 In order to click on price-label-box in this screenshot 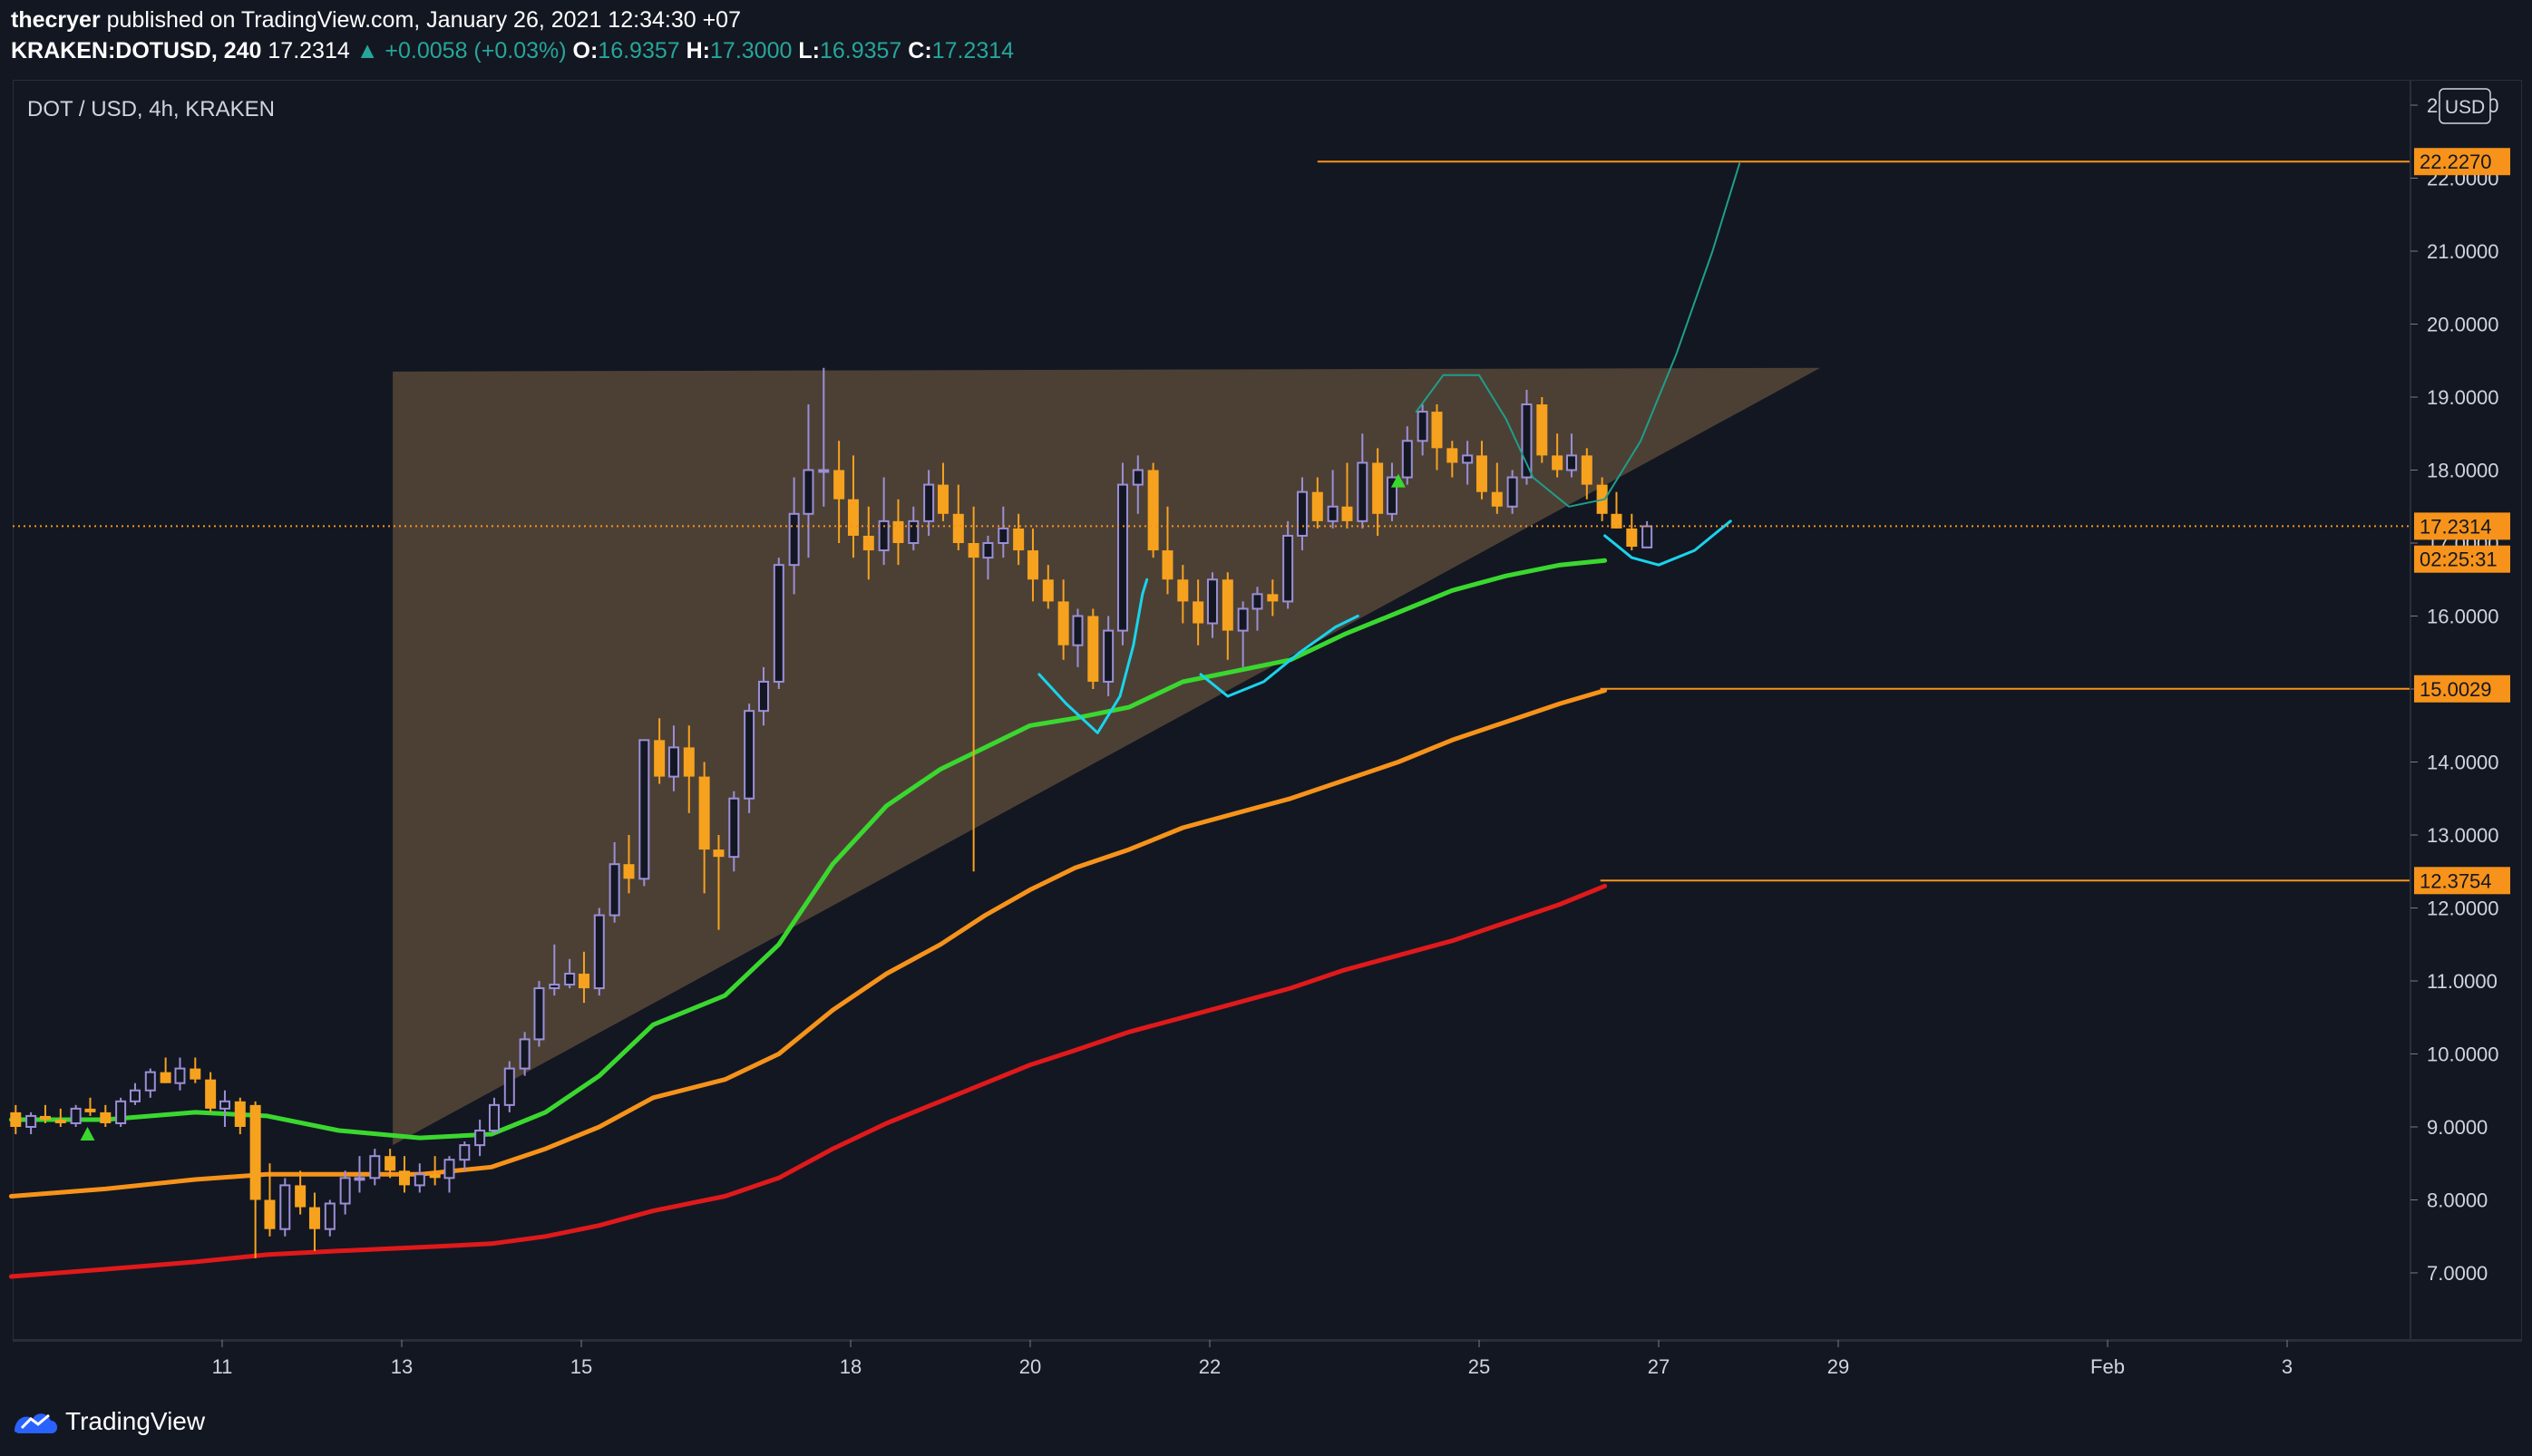, I will do `click(2462, 559)`.